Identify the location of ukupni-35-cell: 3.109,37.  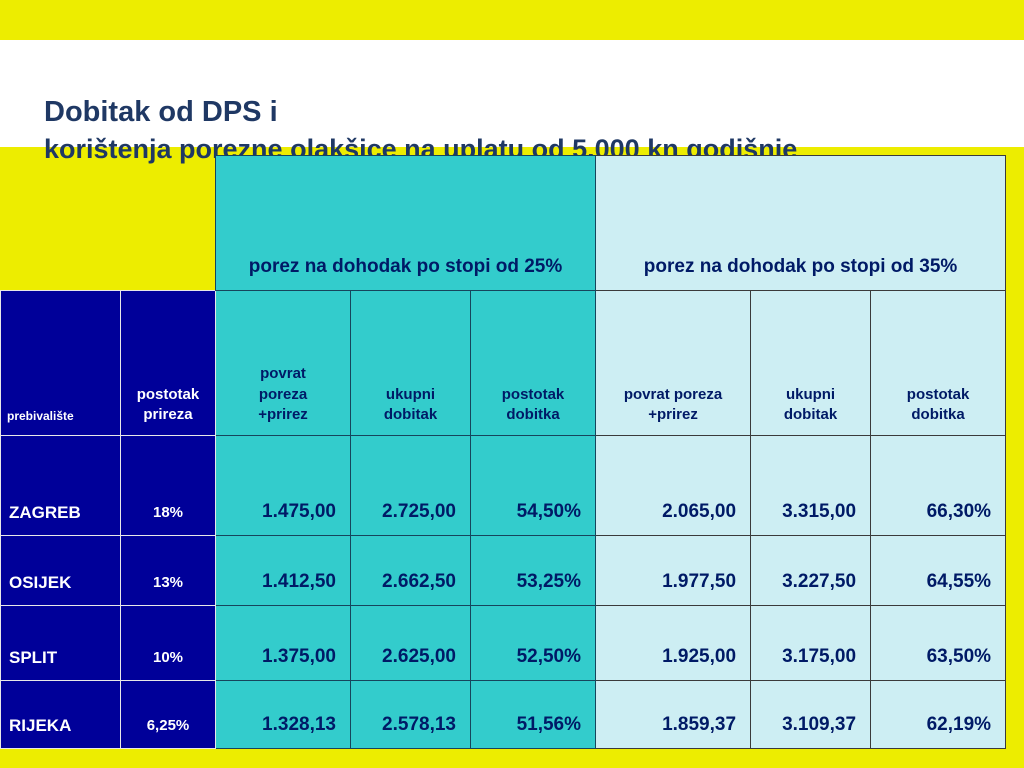
(811, 714).